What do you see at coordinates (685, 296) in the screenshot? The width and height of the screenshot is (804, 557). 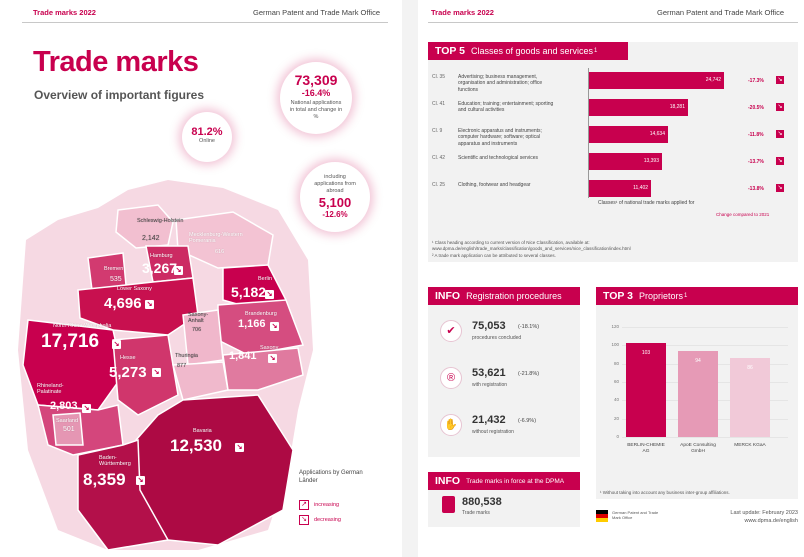 I see `top3-footnote-mark: 1` at bounding box center [685, 296].